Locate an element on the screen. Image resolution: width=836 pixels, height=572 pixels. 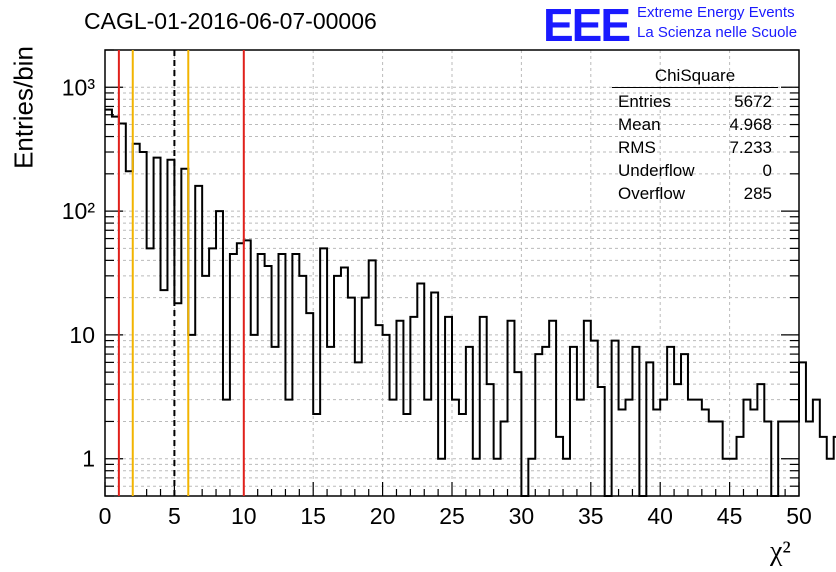
stats-row: Entries 5672 is located at coordinates (695, 101).